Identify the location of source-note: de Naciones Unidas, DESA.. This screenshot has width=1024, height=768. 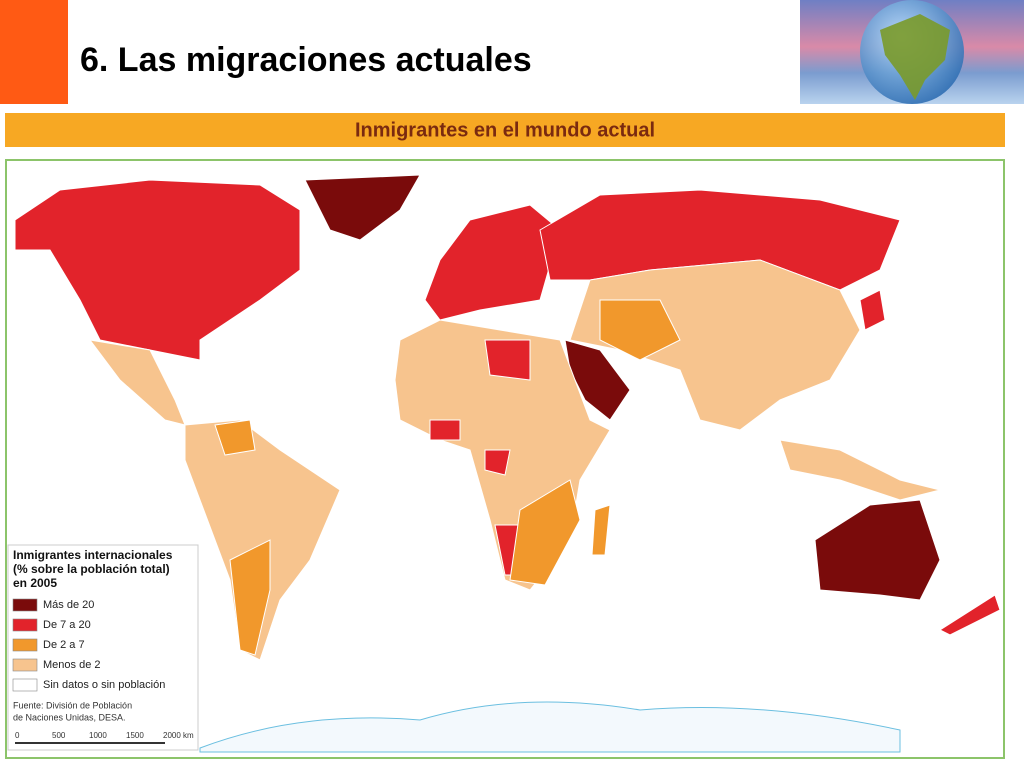
(69, 717).